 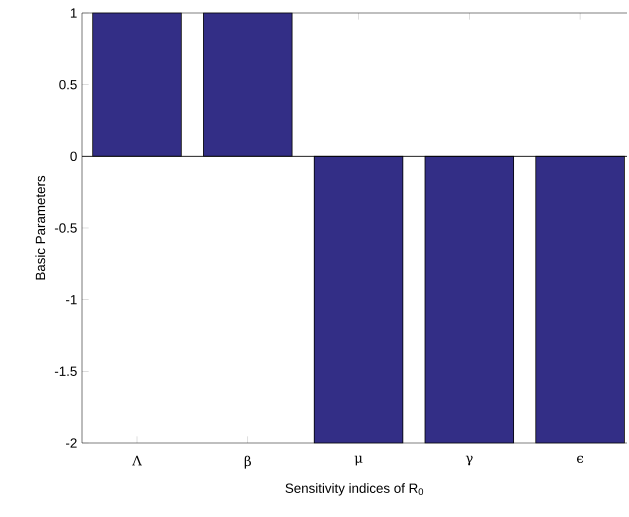 What do you see at coordinates (358, 461) in the screenshot?
I see `x-tick-label: μ` at bounding box center [358, 461].